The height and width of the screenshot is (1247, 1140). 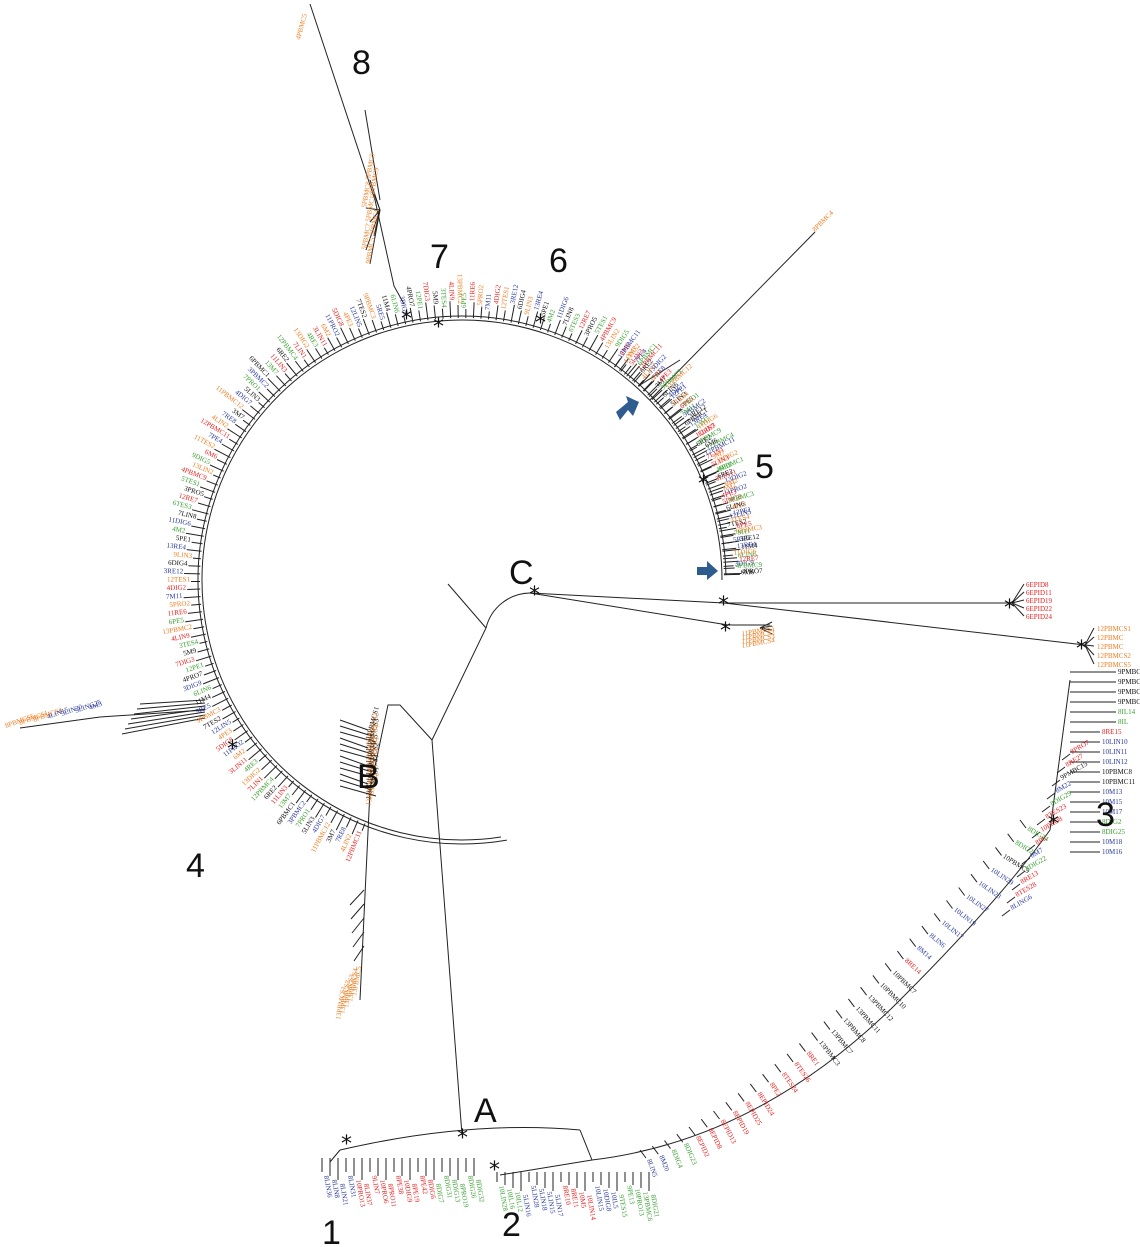 I want to click on leaf-label: 13PBMC2, so click(x=460, y=289).